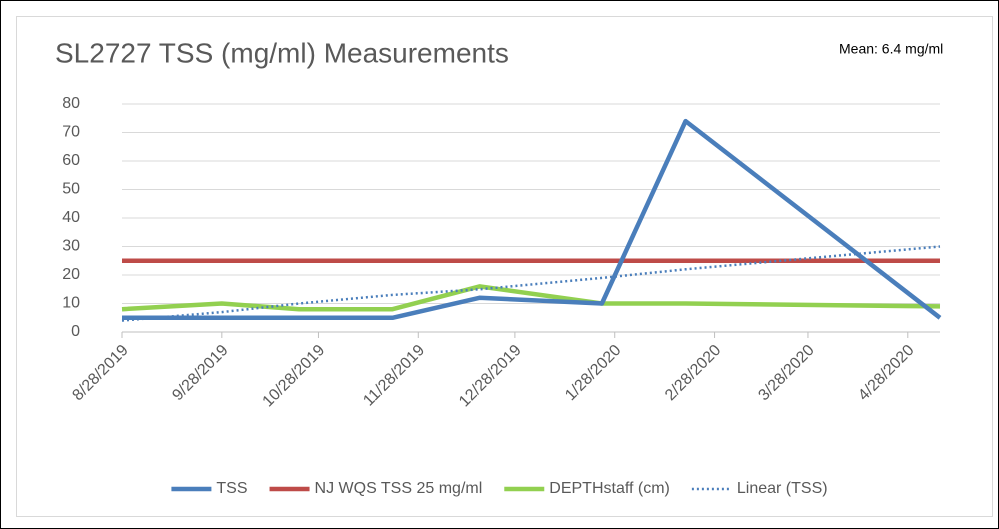 The width and height of the screenshot is (999, 529). What do you see at coordinates (231, 488) in the screenshot?
I see `legend-label: TSS` at bounding box center [231, 488].